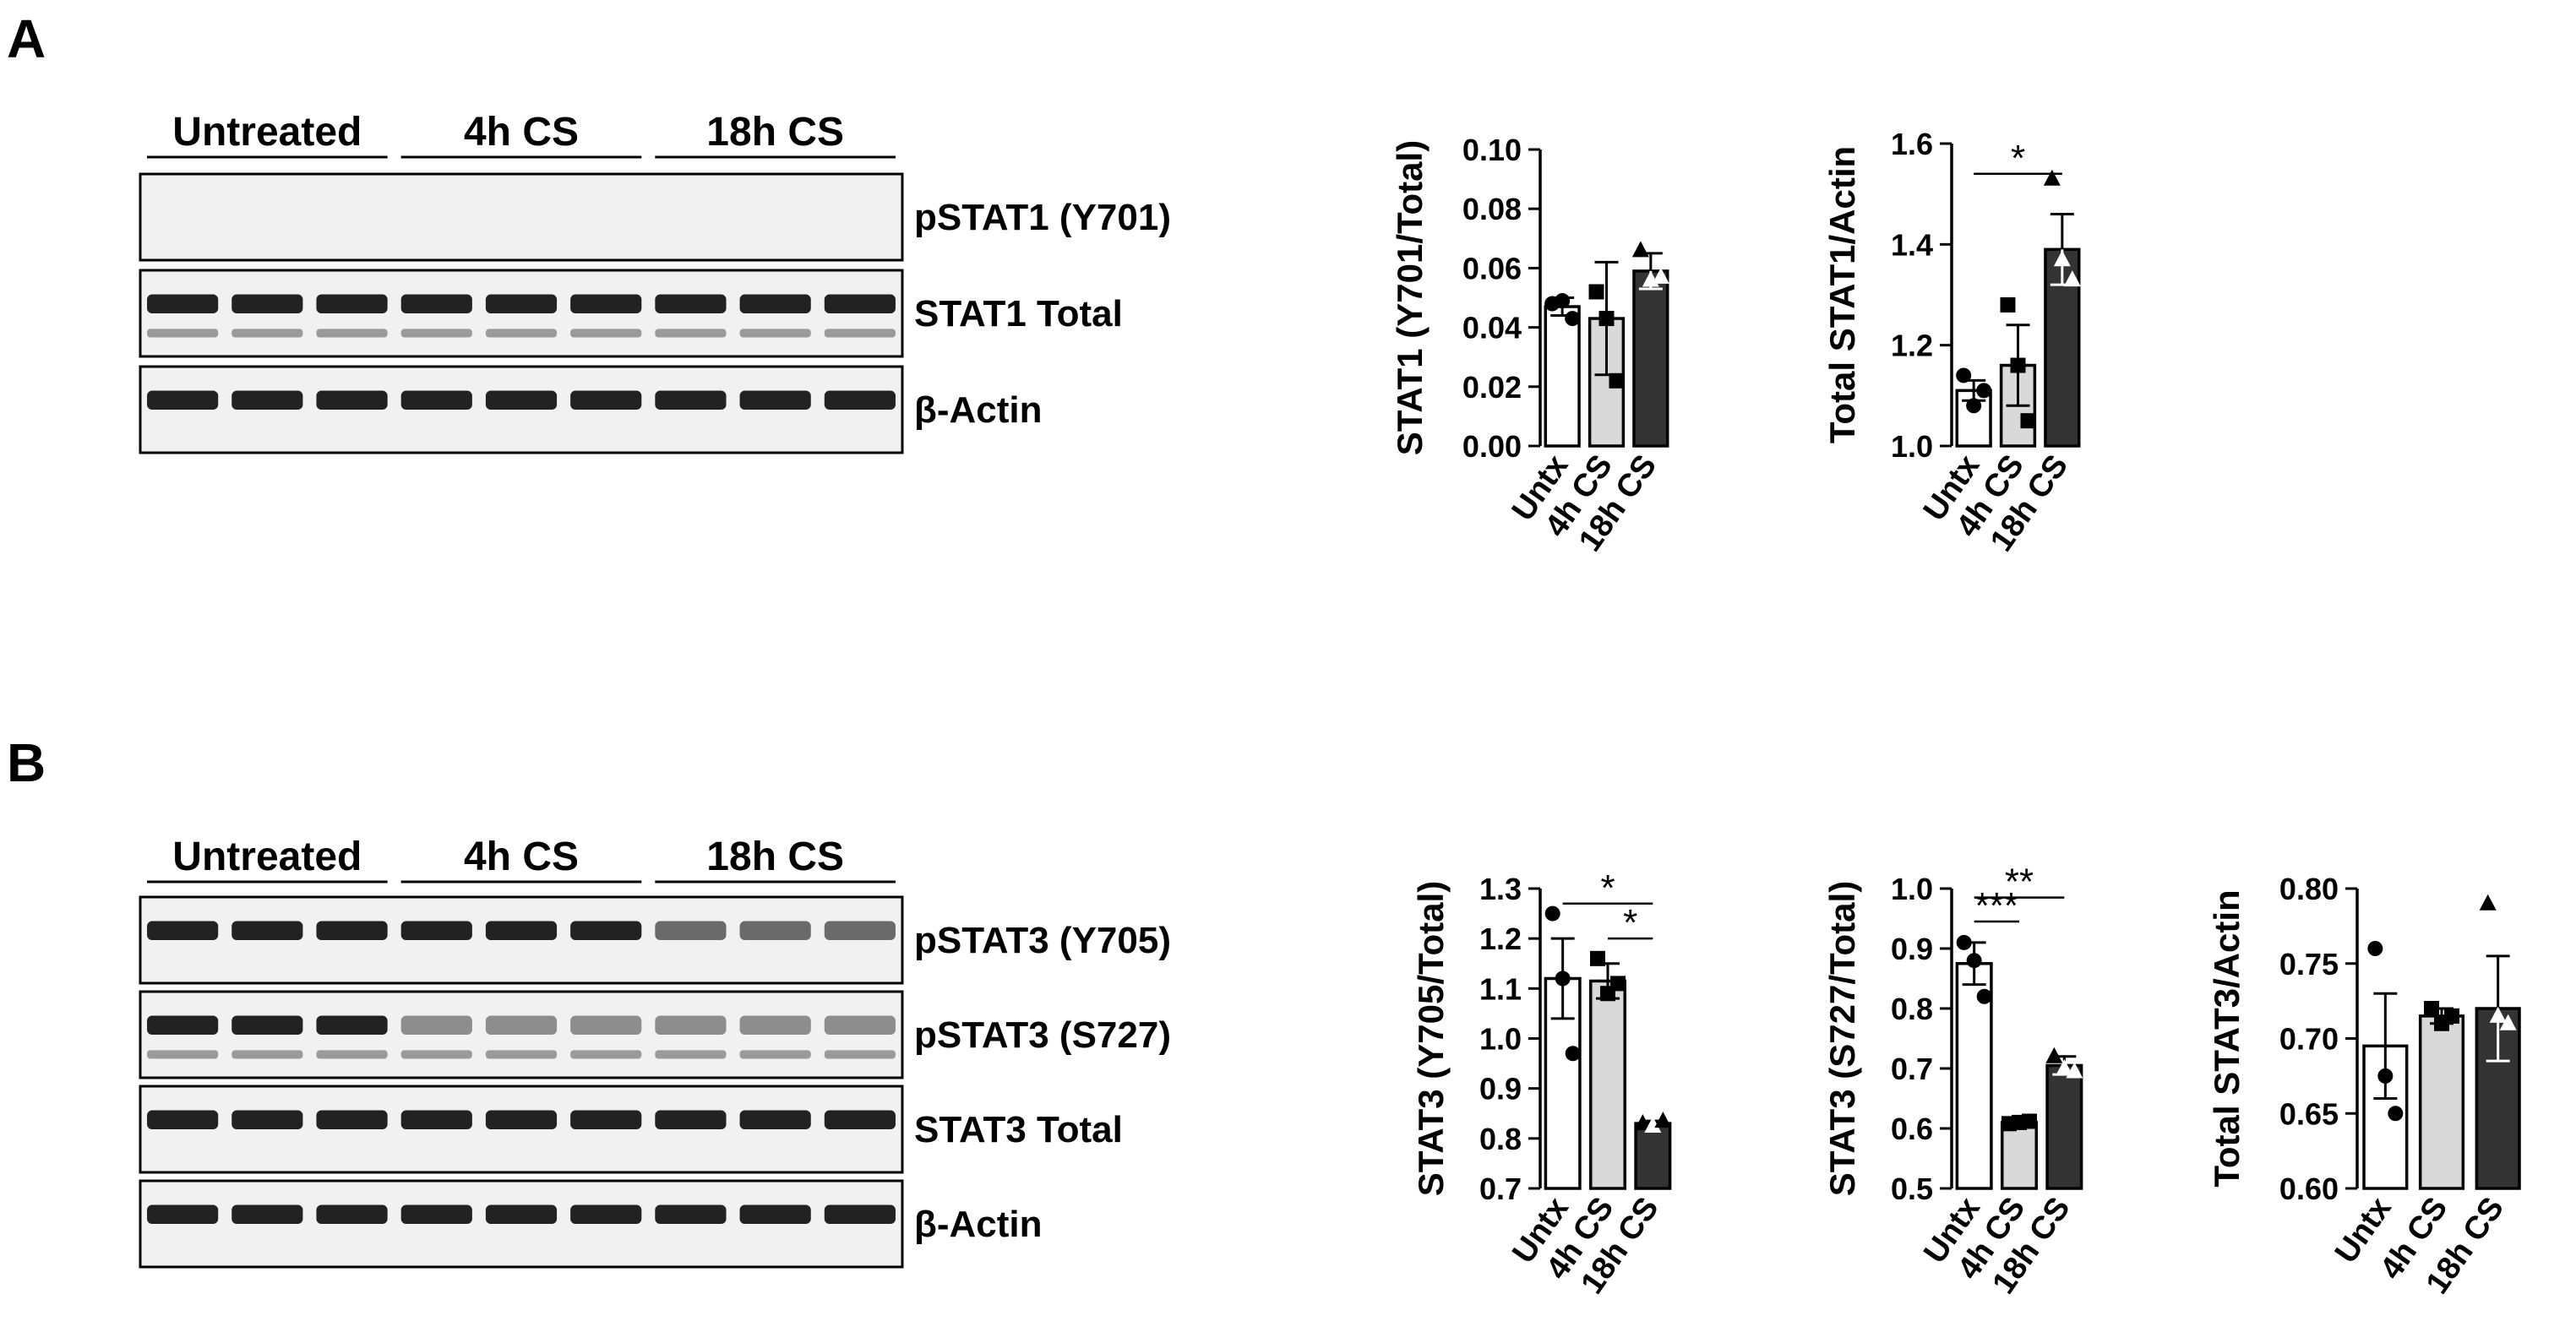  Describe the element at coordinates (27, 762) in the screenshot. I see `panel-b-letter: B` at that location.